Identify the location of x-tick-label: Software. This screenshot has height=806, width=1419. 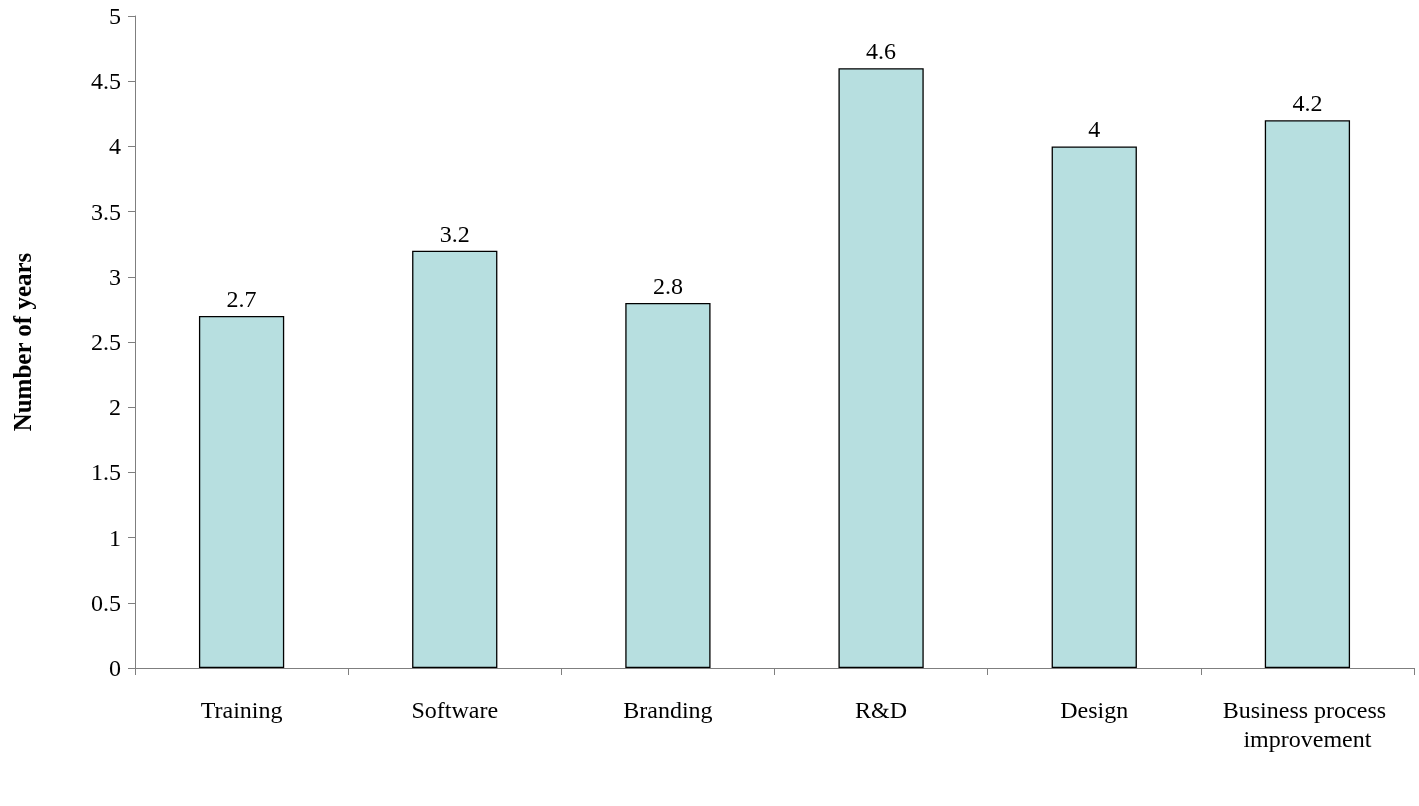
(455, 709).